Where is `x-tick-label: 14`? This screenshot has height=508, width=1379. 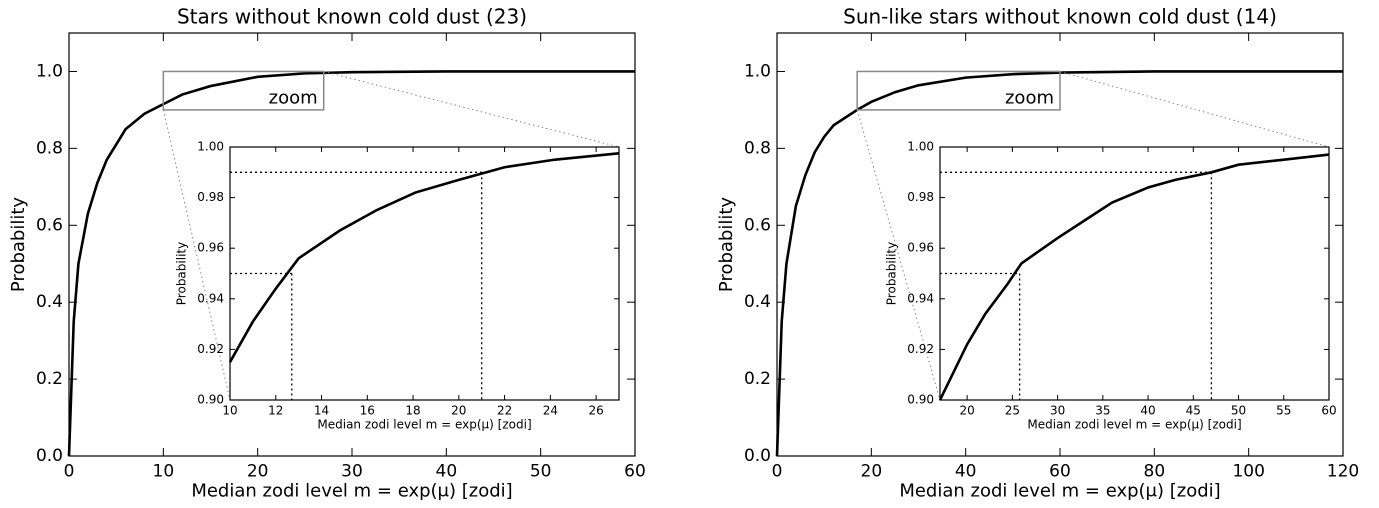
x-tick-label: 14 is located at coordinates (321, 410).